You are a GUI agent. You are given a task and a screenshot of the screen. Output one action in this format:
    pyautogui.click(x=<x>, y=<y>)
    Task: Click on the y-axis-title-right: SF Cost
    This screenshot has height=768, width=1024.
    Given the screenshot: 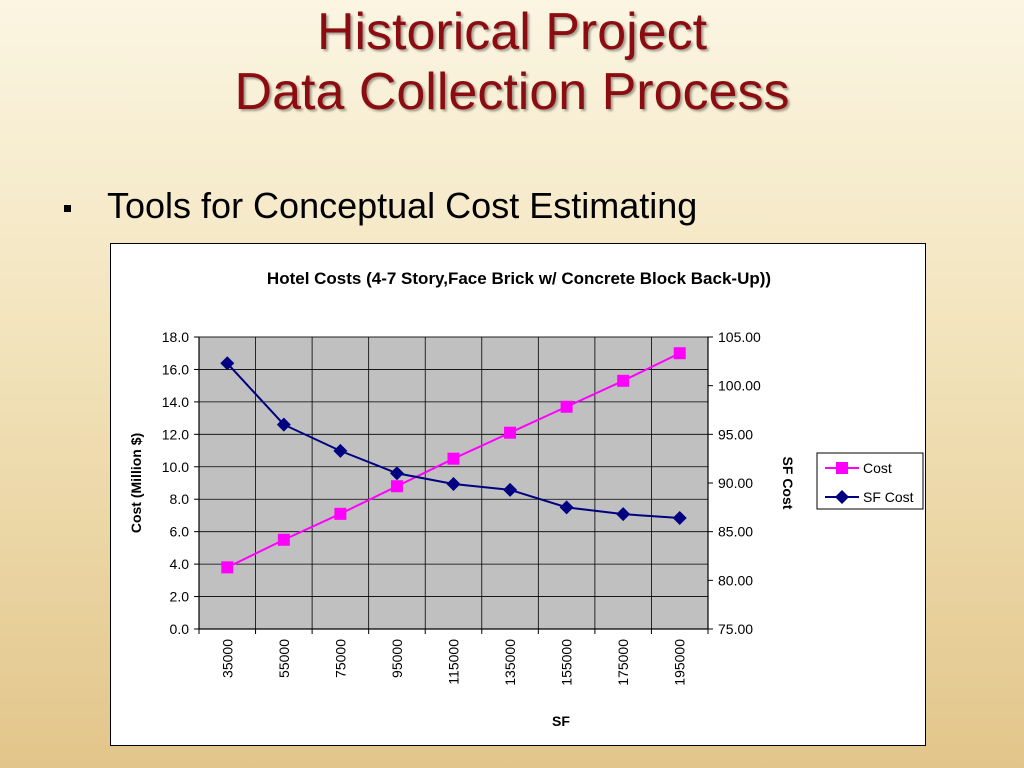 What is the action you would take?
    pyautogui.click(x=788, y=483)
    